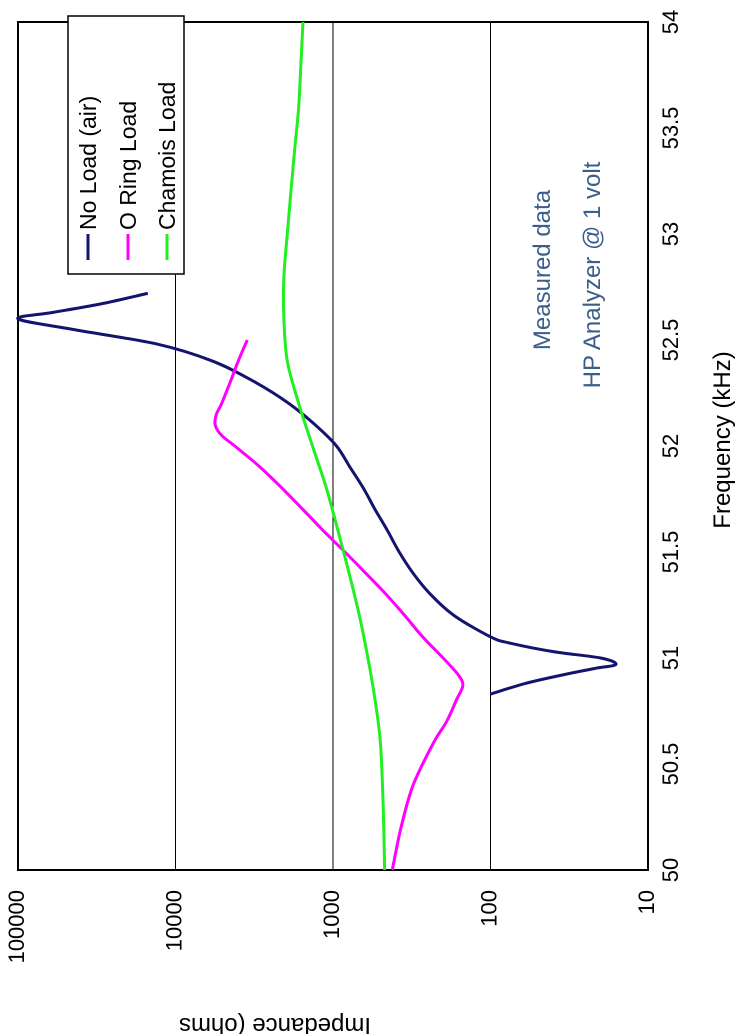 This screenshot has width=742, height=1034. I want to click on x-tick-label: 50.5, so click(670, 764).